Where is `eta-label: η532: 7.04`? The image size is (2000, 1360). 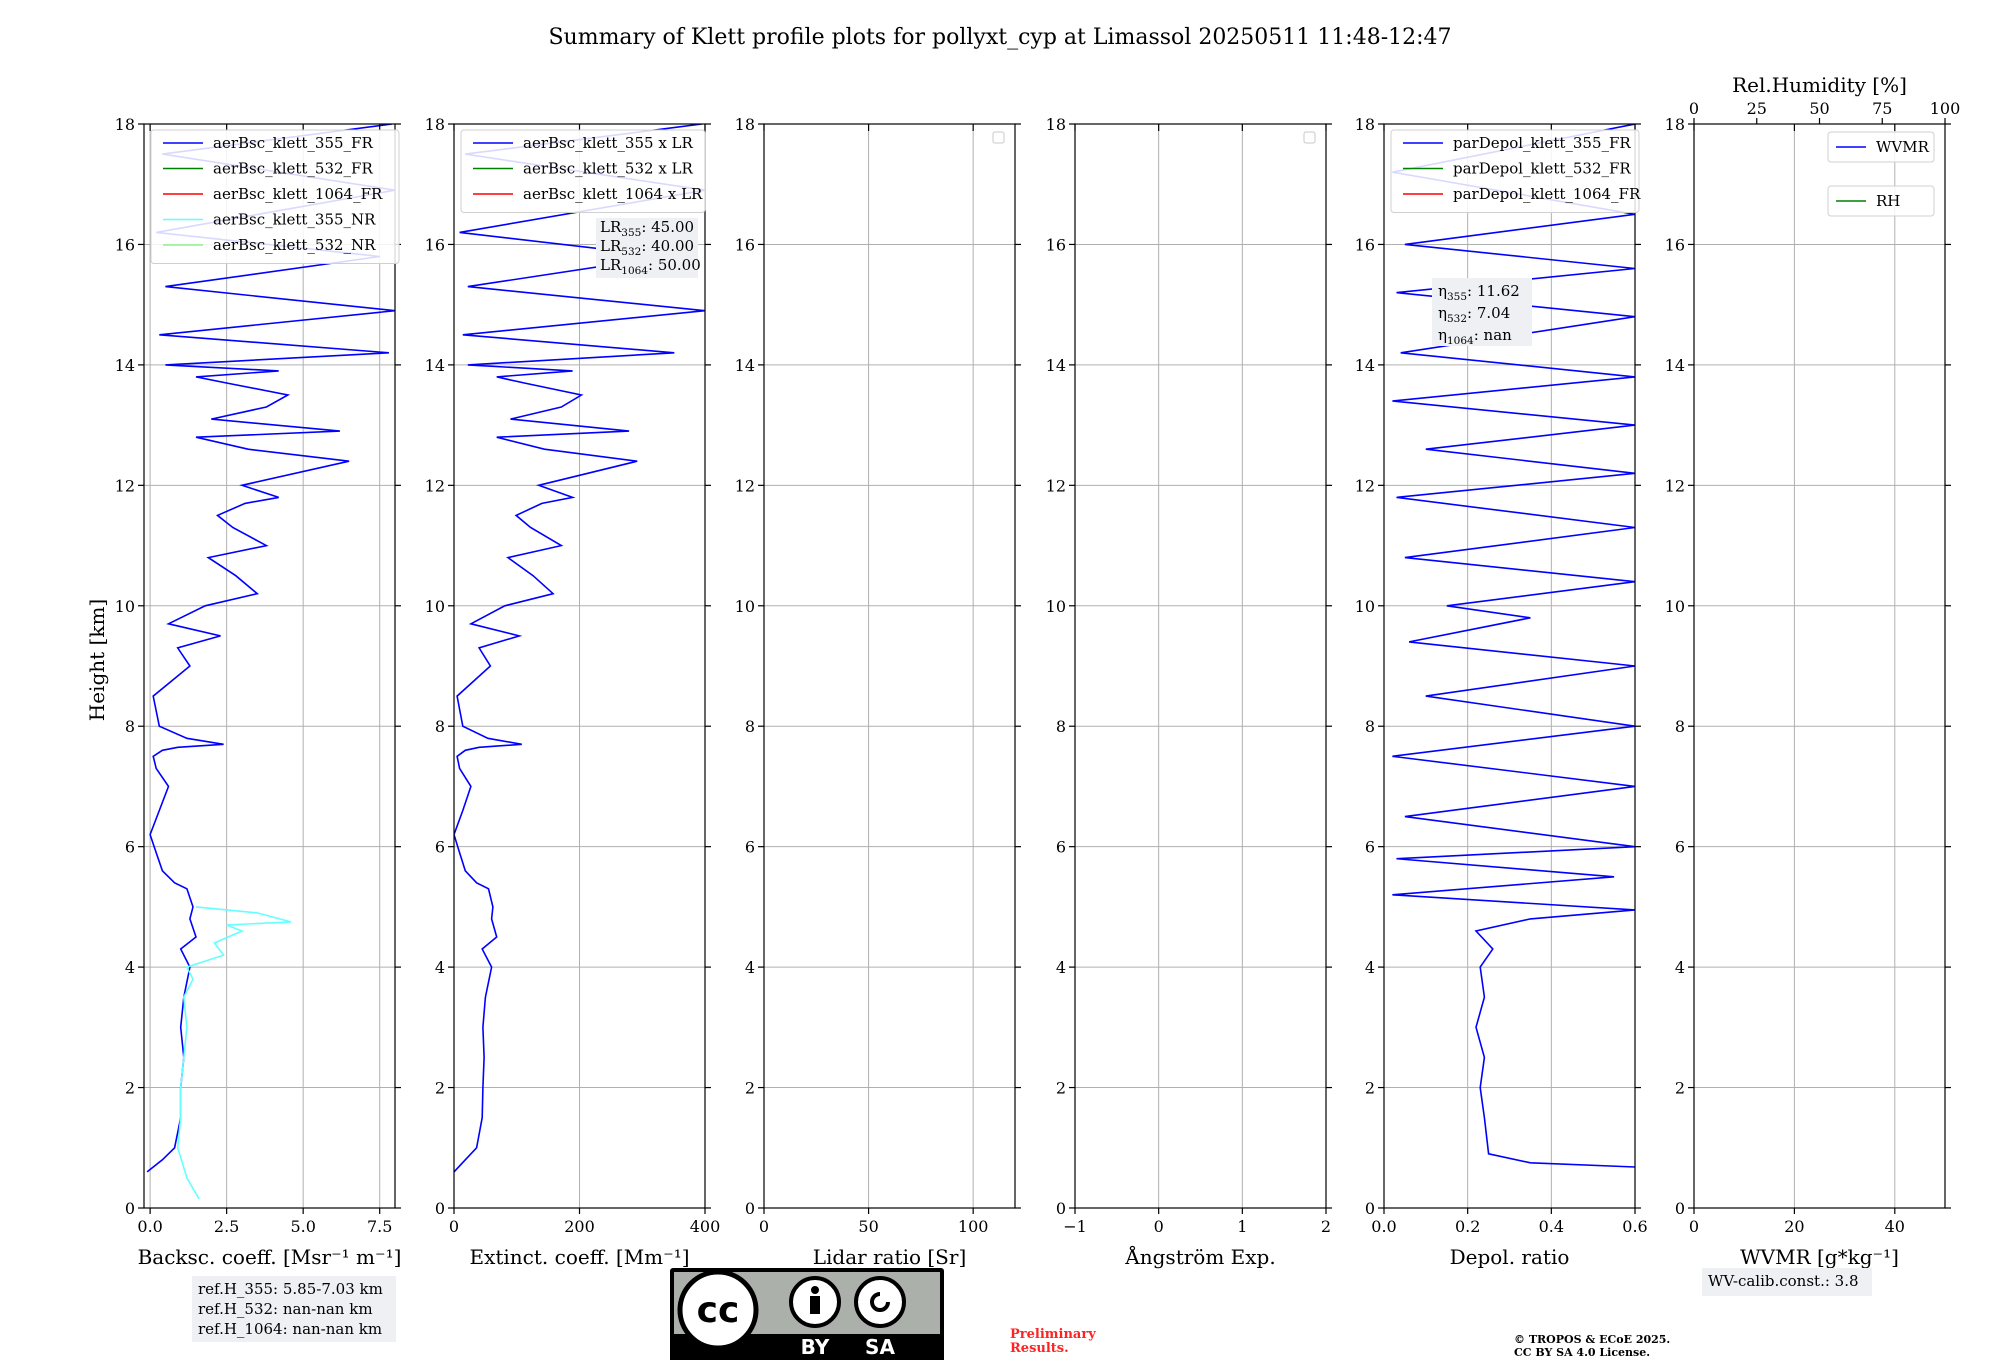 eta-label: η532: 7.04 is located at coordinates (1474, 314).